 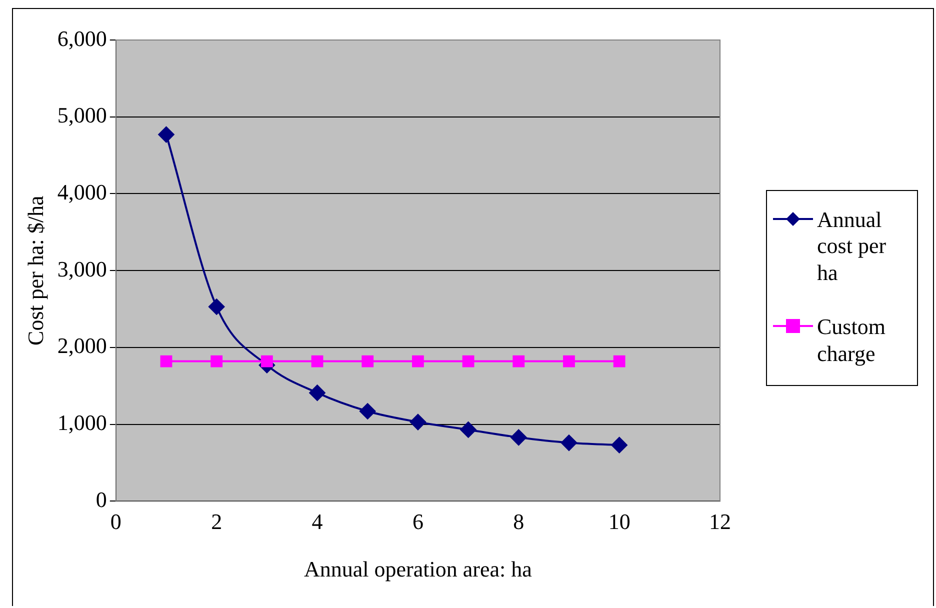 I want to click on y-tick-label: 4,000, so click(x=82, y=192).